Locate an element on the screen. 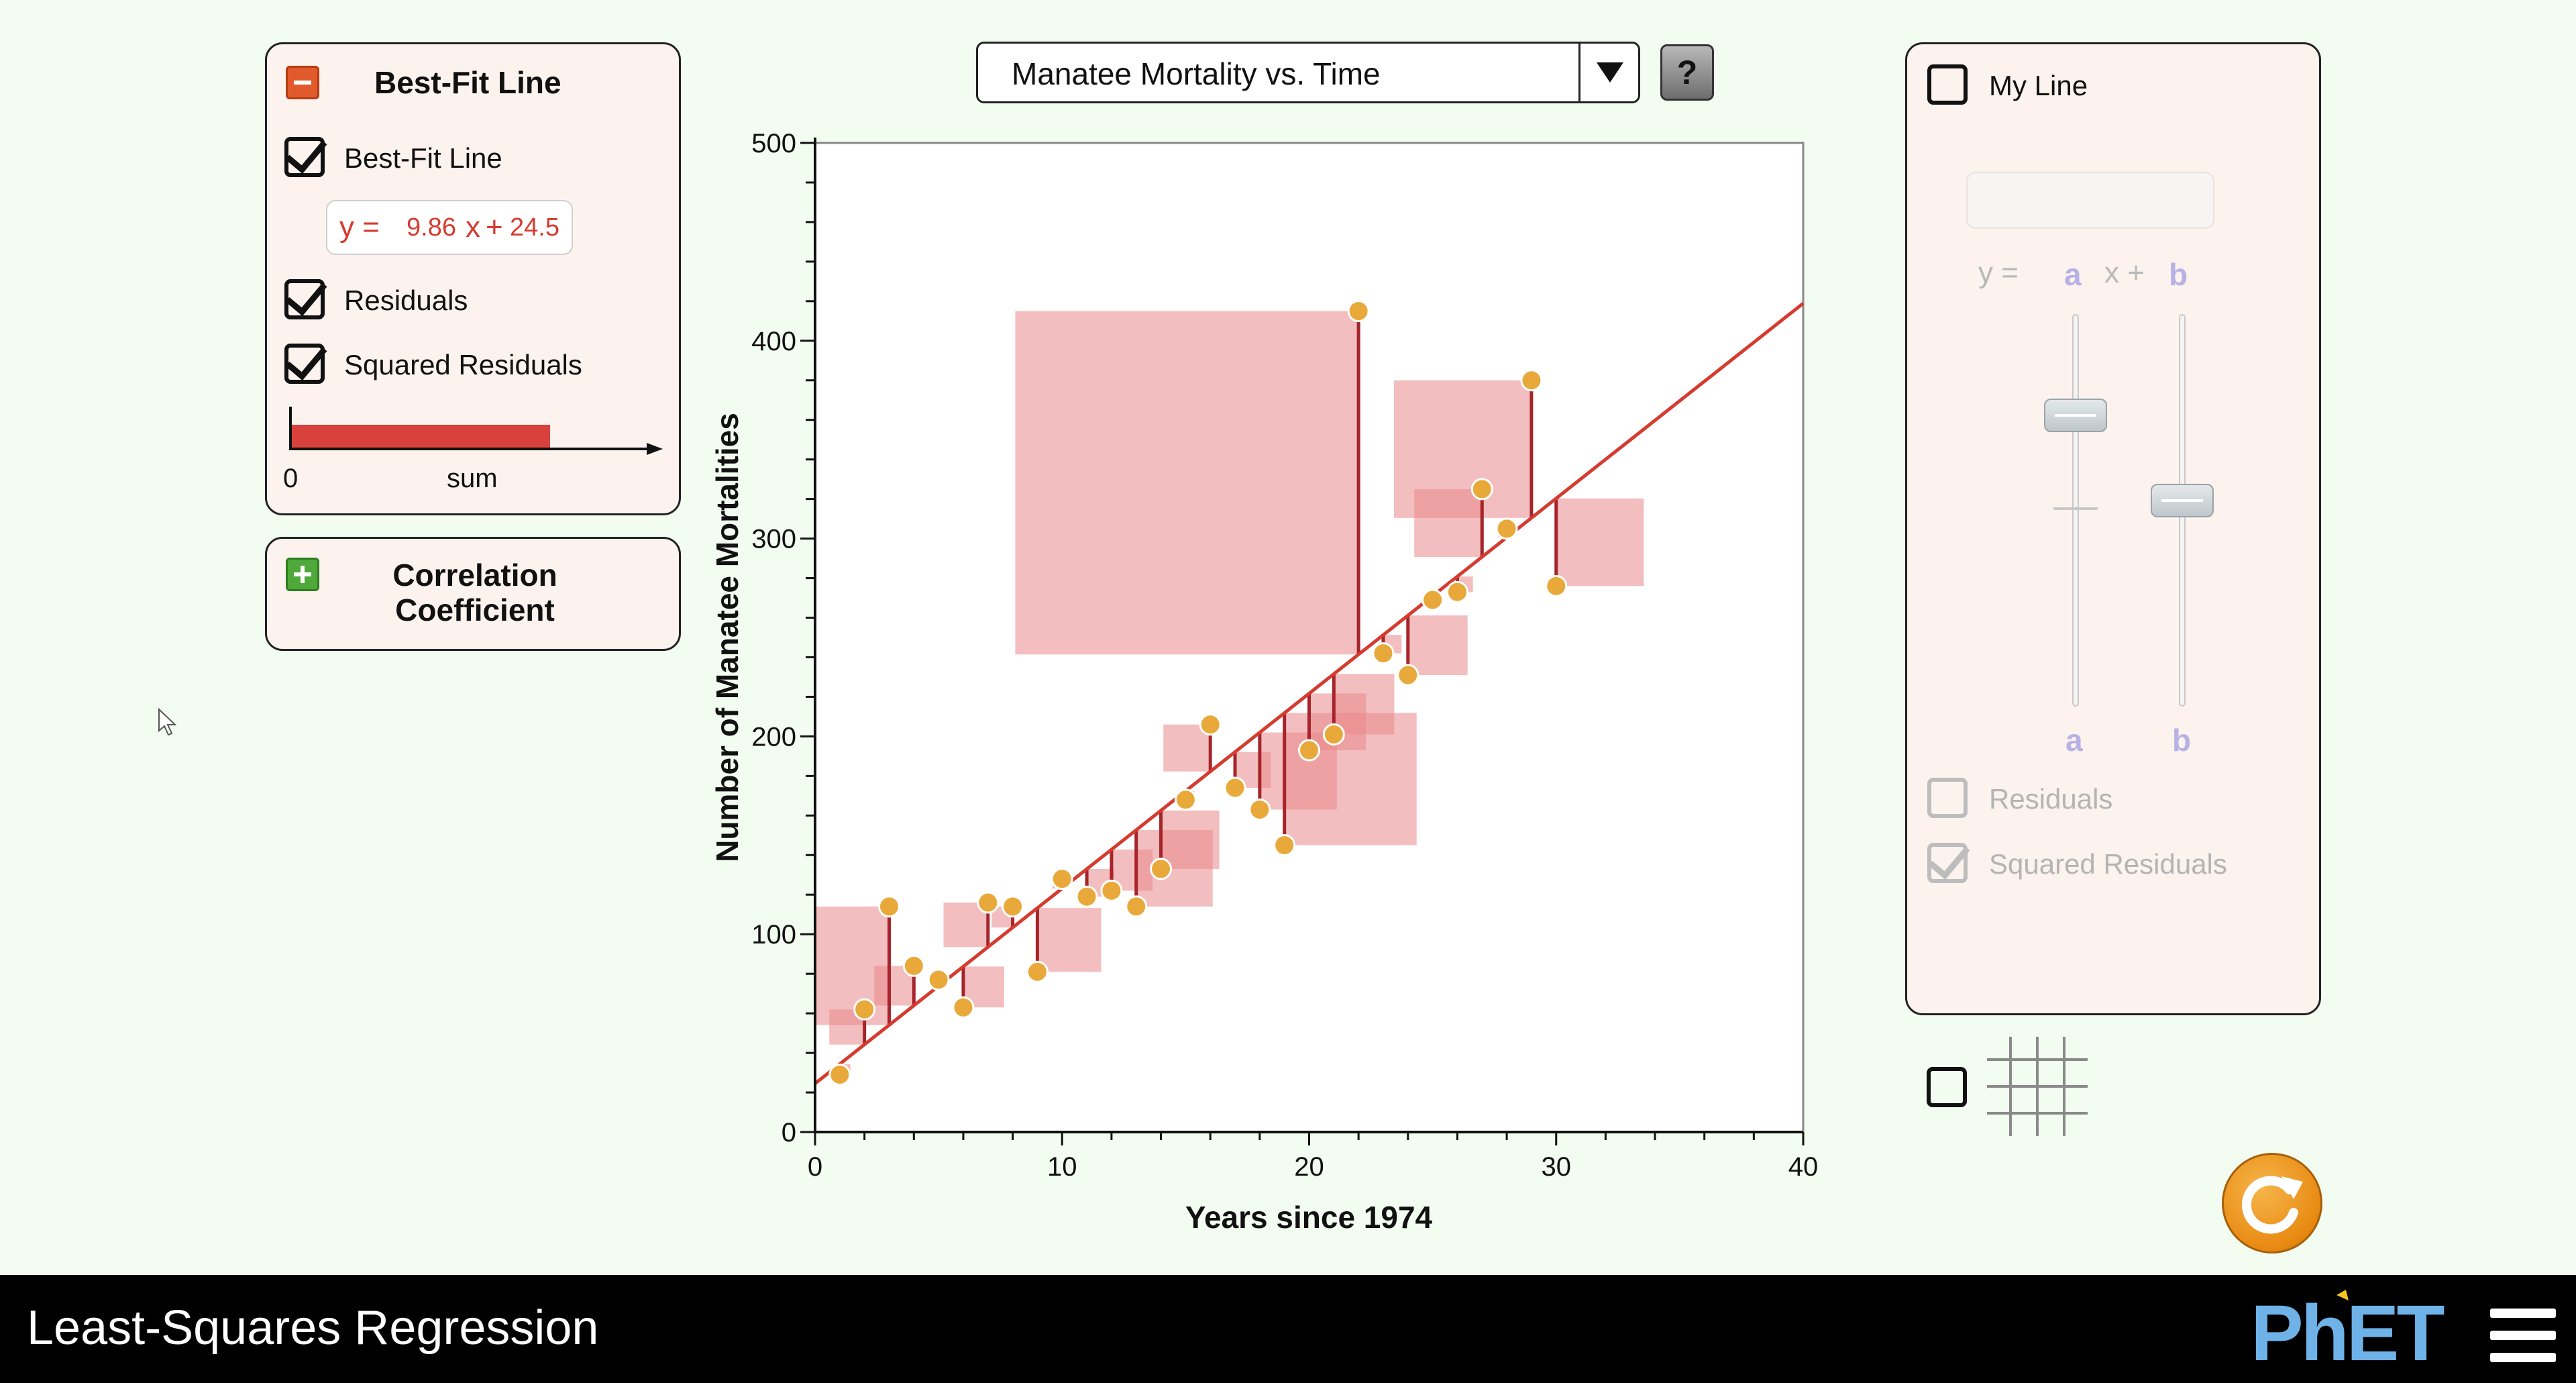  combo-divider is located at coordinates (1579, 72).